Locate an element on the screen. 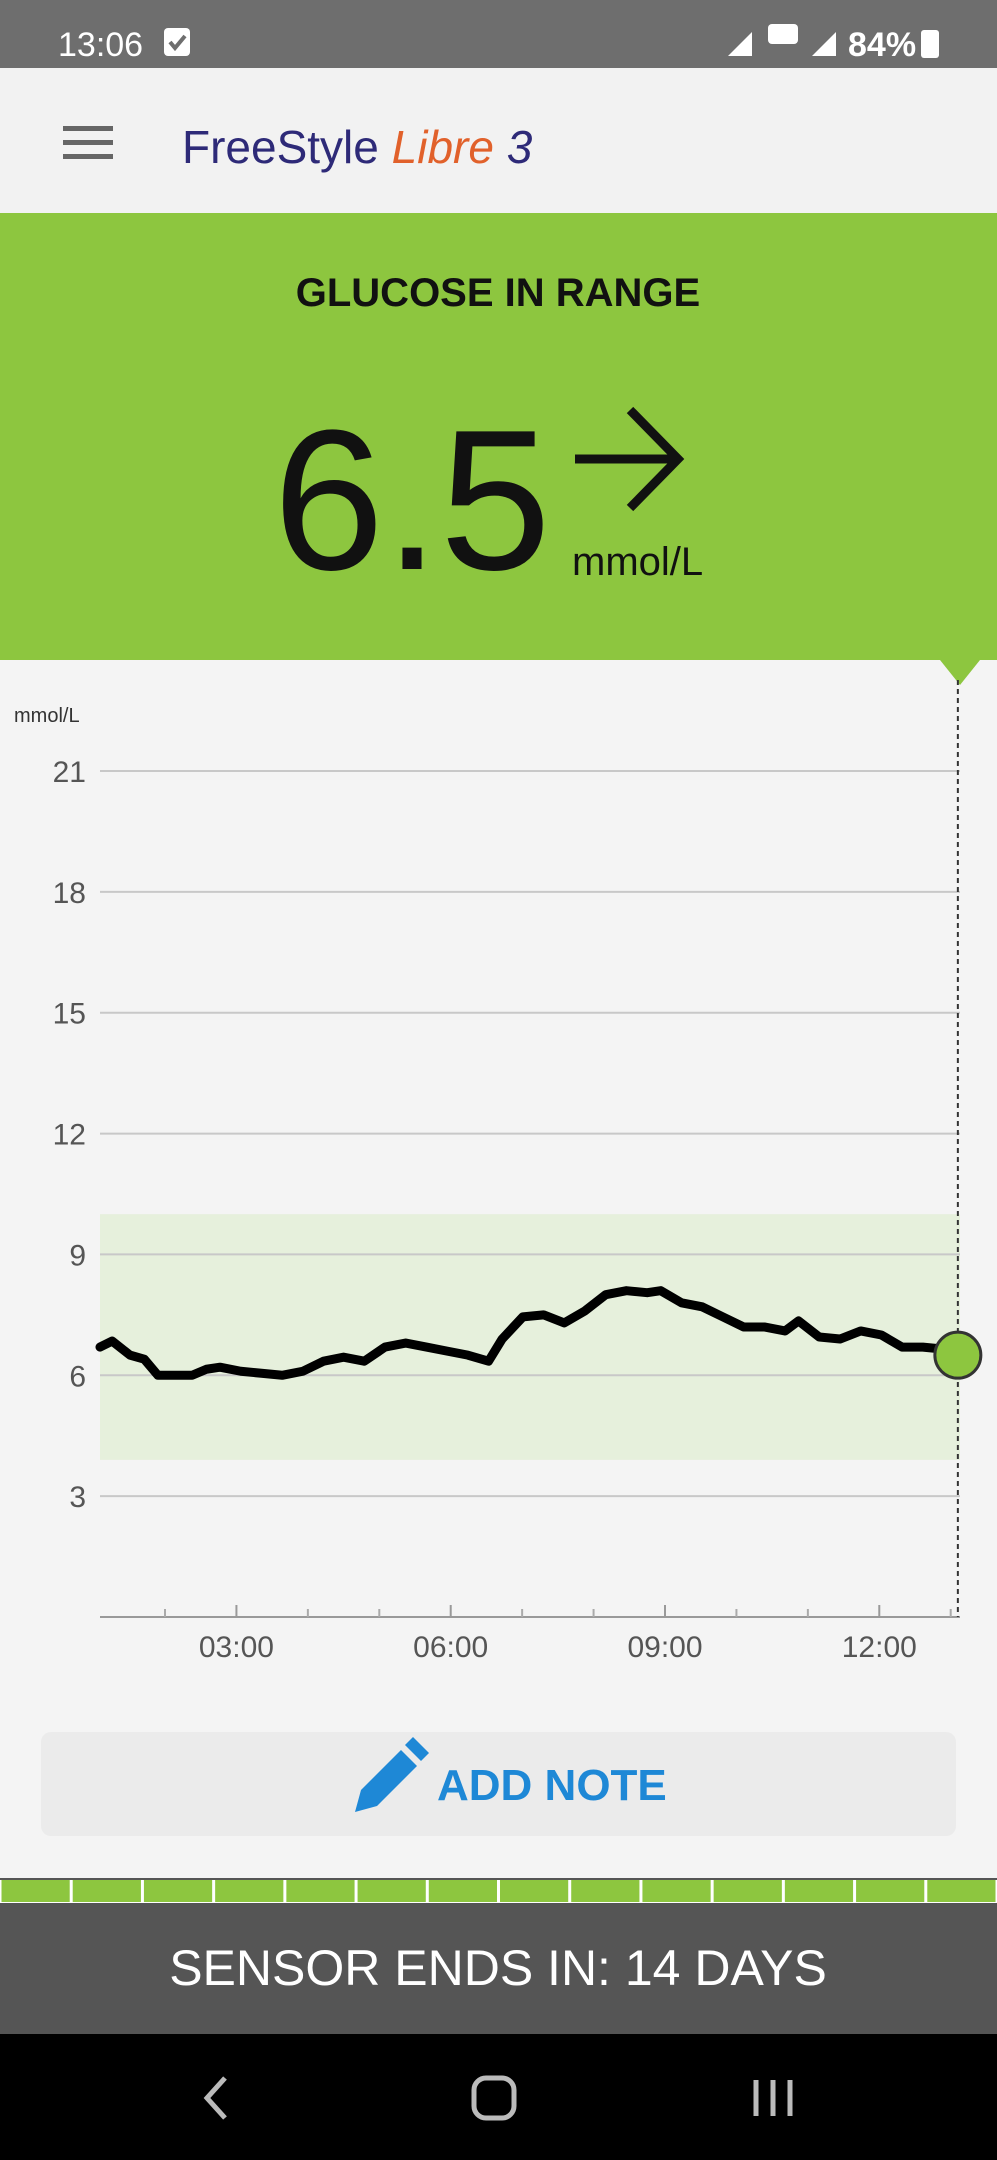 The image size is (997, 2160). y-tick-label: 3 is located at coordinates (77, 1497).